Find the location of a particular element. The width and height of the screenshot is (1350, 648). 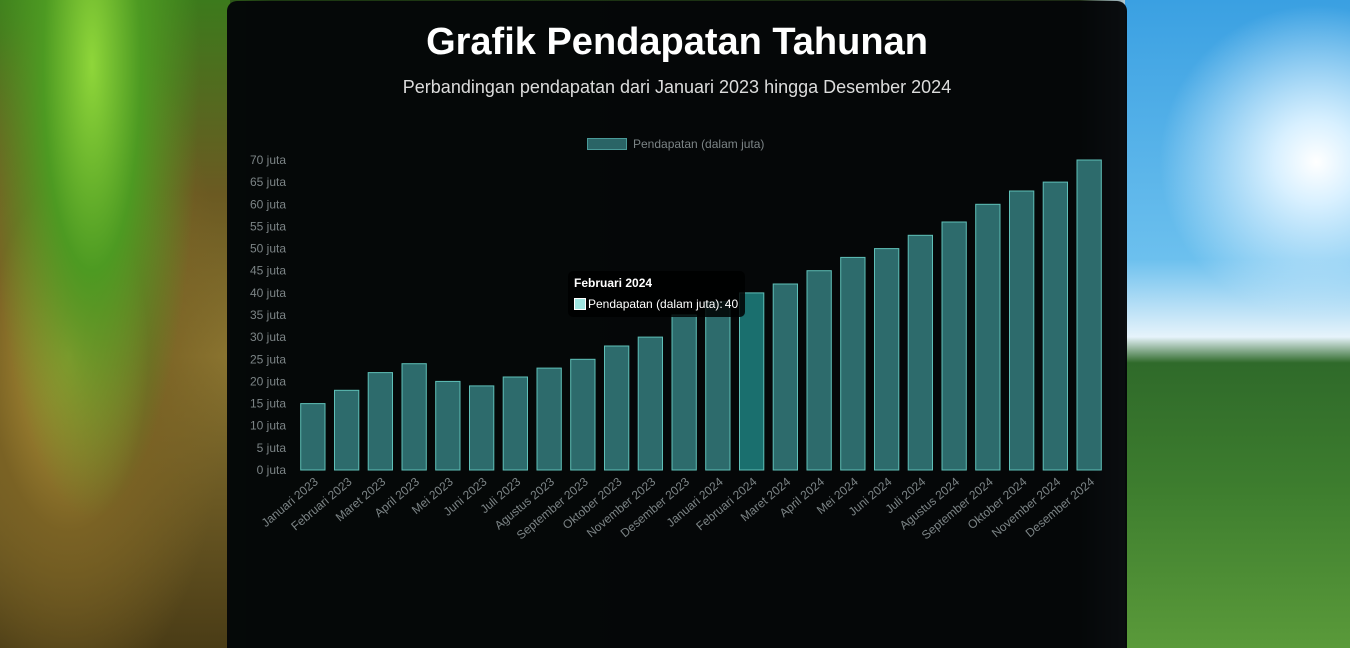

tooltip-value: 40 is located at coordinates (731, 304).